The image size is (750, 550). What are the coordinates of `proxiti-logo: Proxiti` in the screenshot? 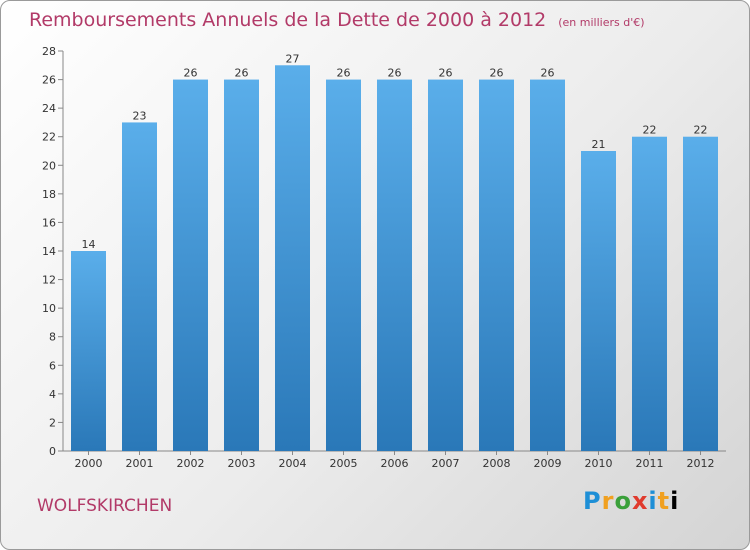 It's located at (631, 501).